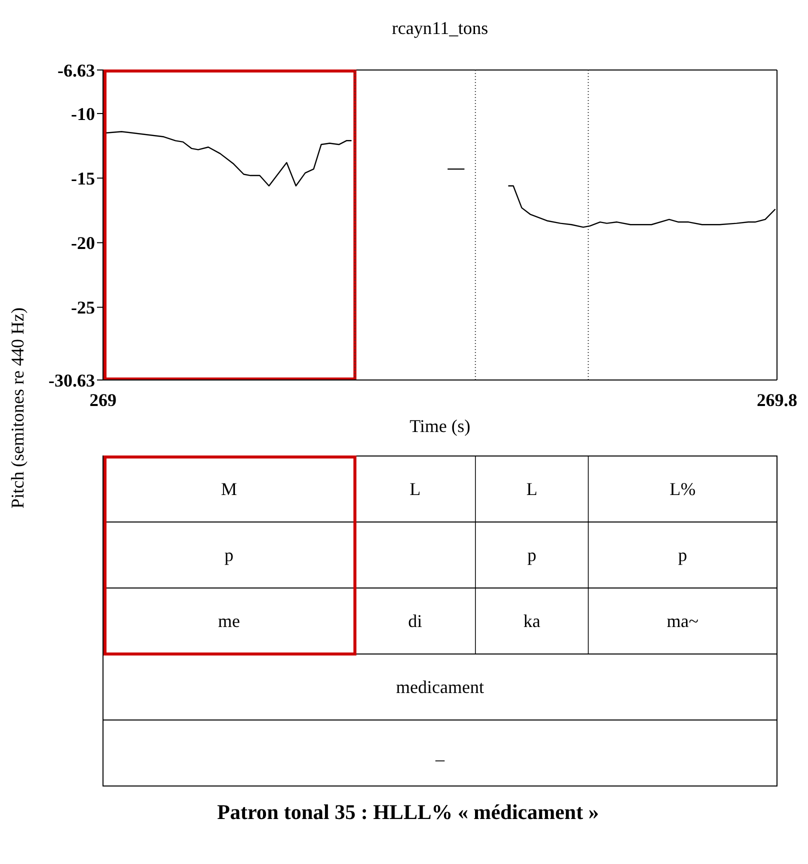  What do you see at coordinates (18, 408) in the screenshot?
I see `y-axis-title: Pitch (semitones re 440 Hz)` at bounding box center [18, 408].